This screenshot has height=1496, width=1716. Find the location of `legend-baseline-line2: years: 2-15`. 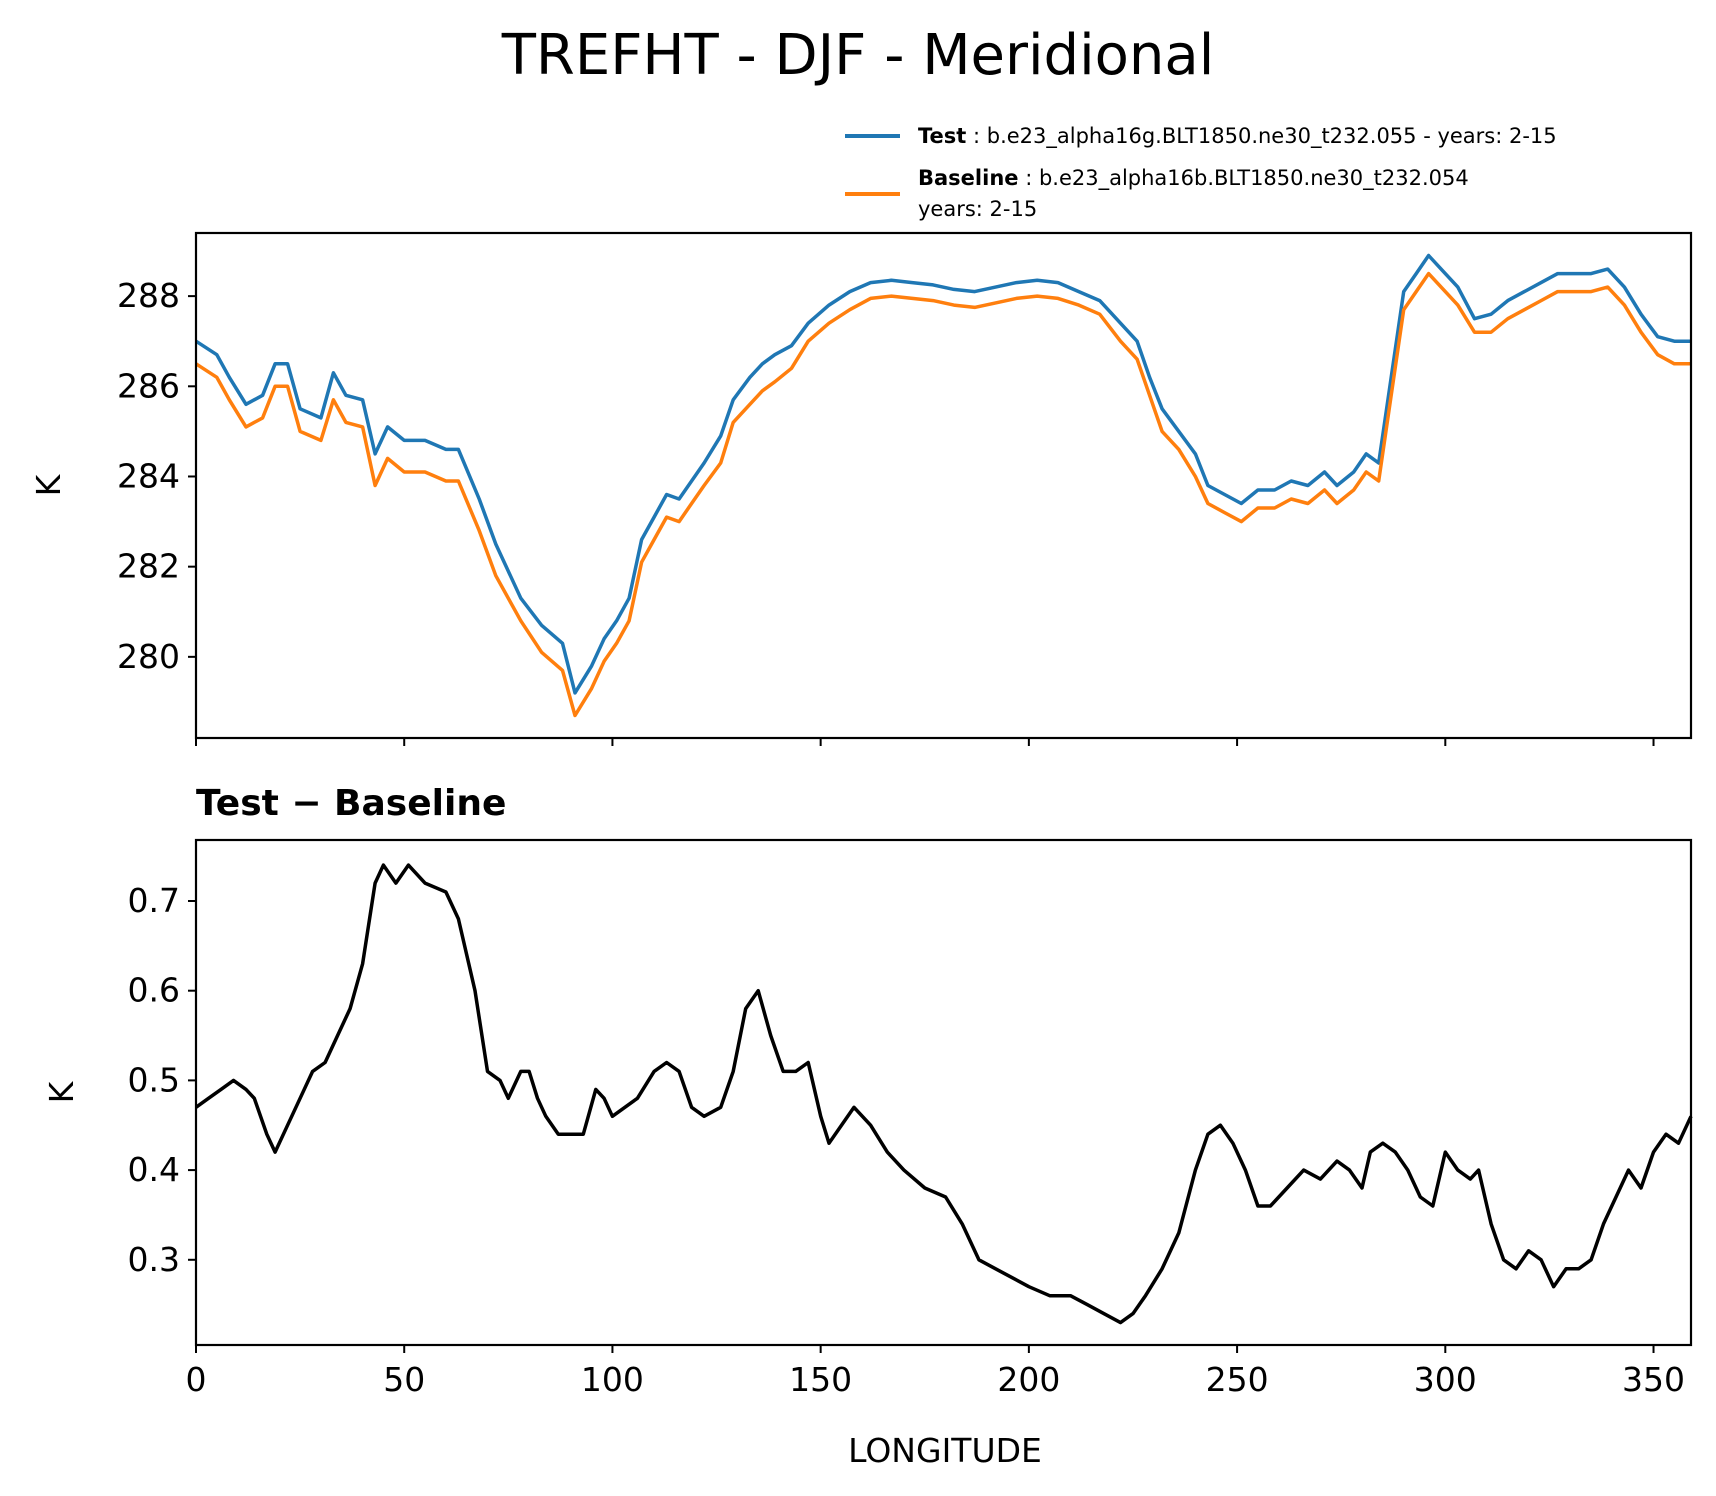

legend-baseline-line2: years: 2-15 is located at coordinates (977, 209).